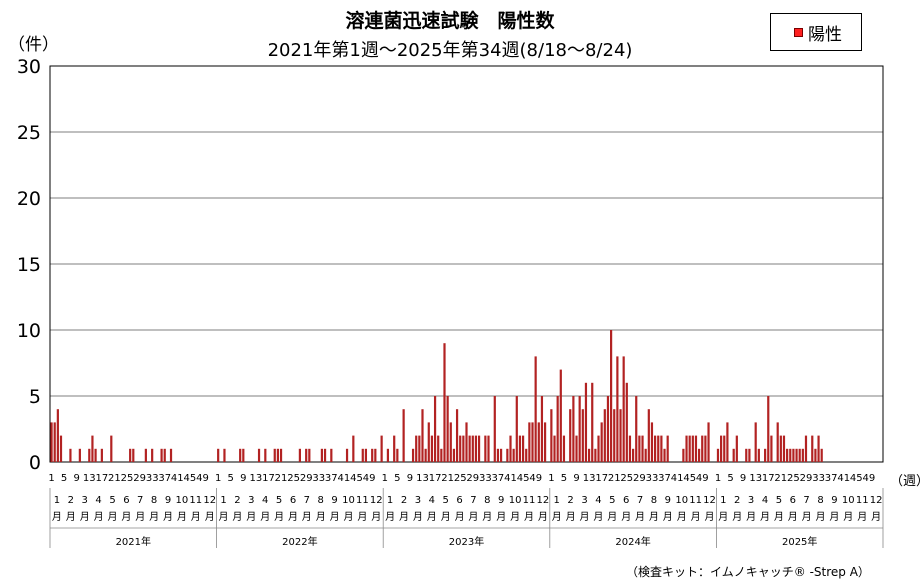  Describe the element at coordinates (35, 397) in the screenshot. I see `y-tick-label: 5` at that location.